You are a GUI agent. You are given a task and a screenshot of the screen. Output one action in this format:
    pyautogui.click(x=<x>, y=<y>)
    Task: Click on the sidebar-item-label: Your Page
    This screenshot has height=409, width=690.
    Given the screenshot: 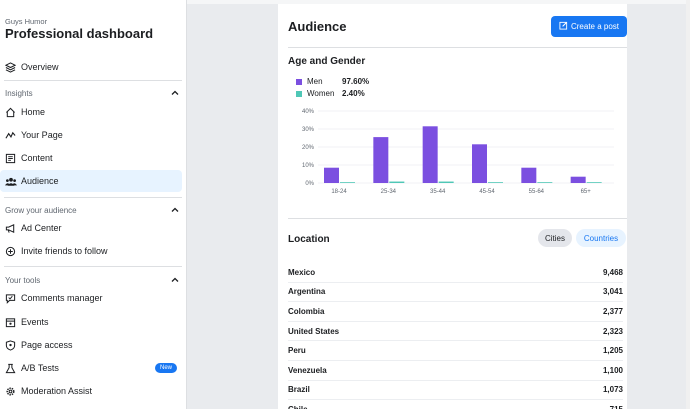 What is the action you would take?
    pyautogui.click(x=42, y=135)
    